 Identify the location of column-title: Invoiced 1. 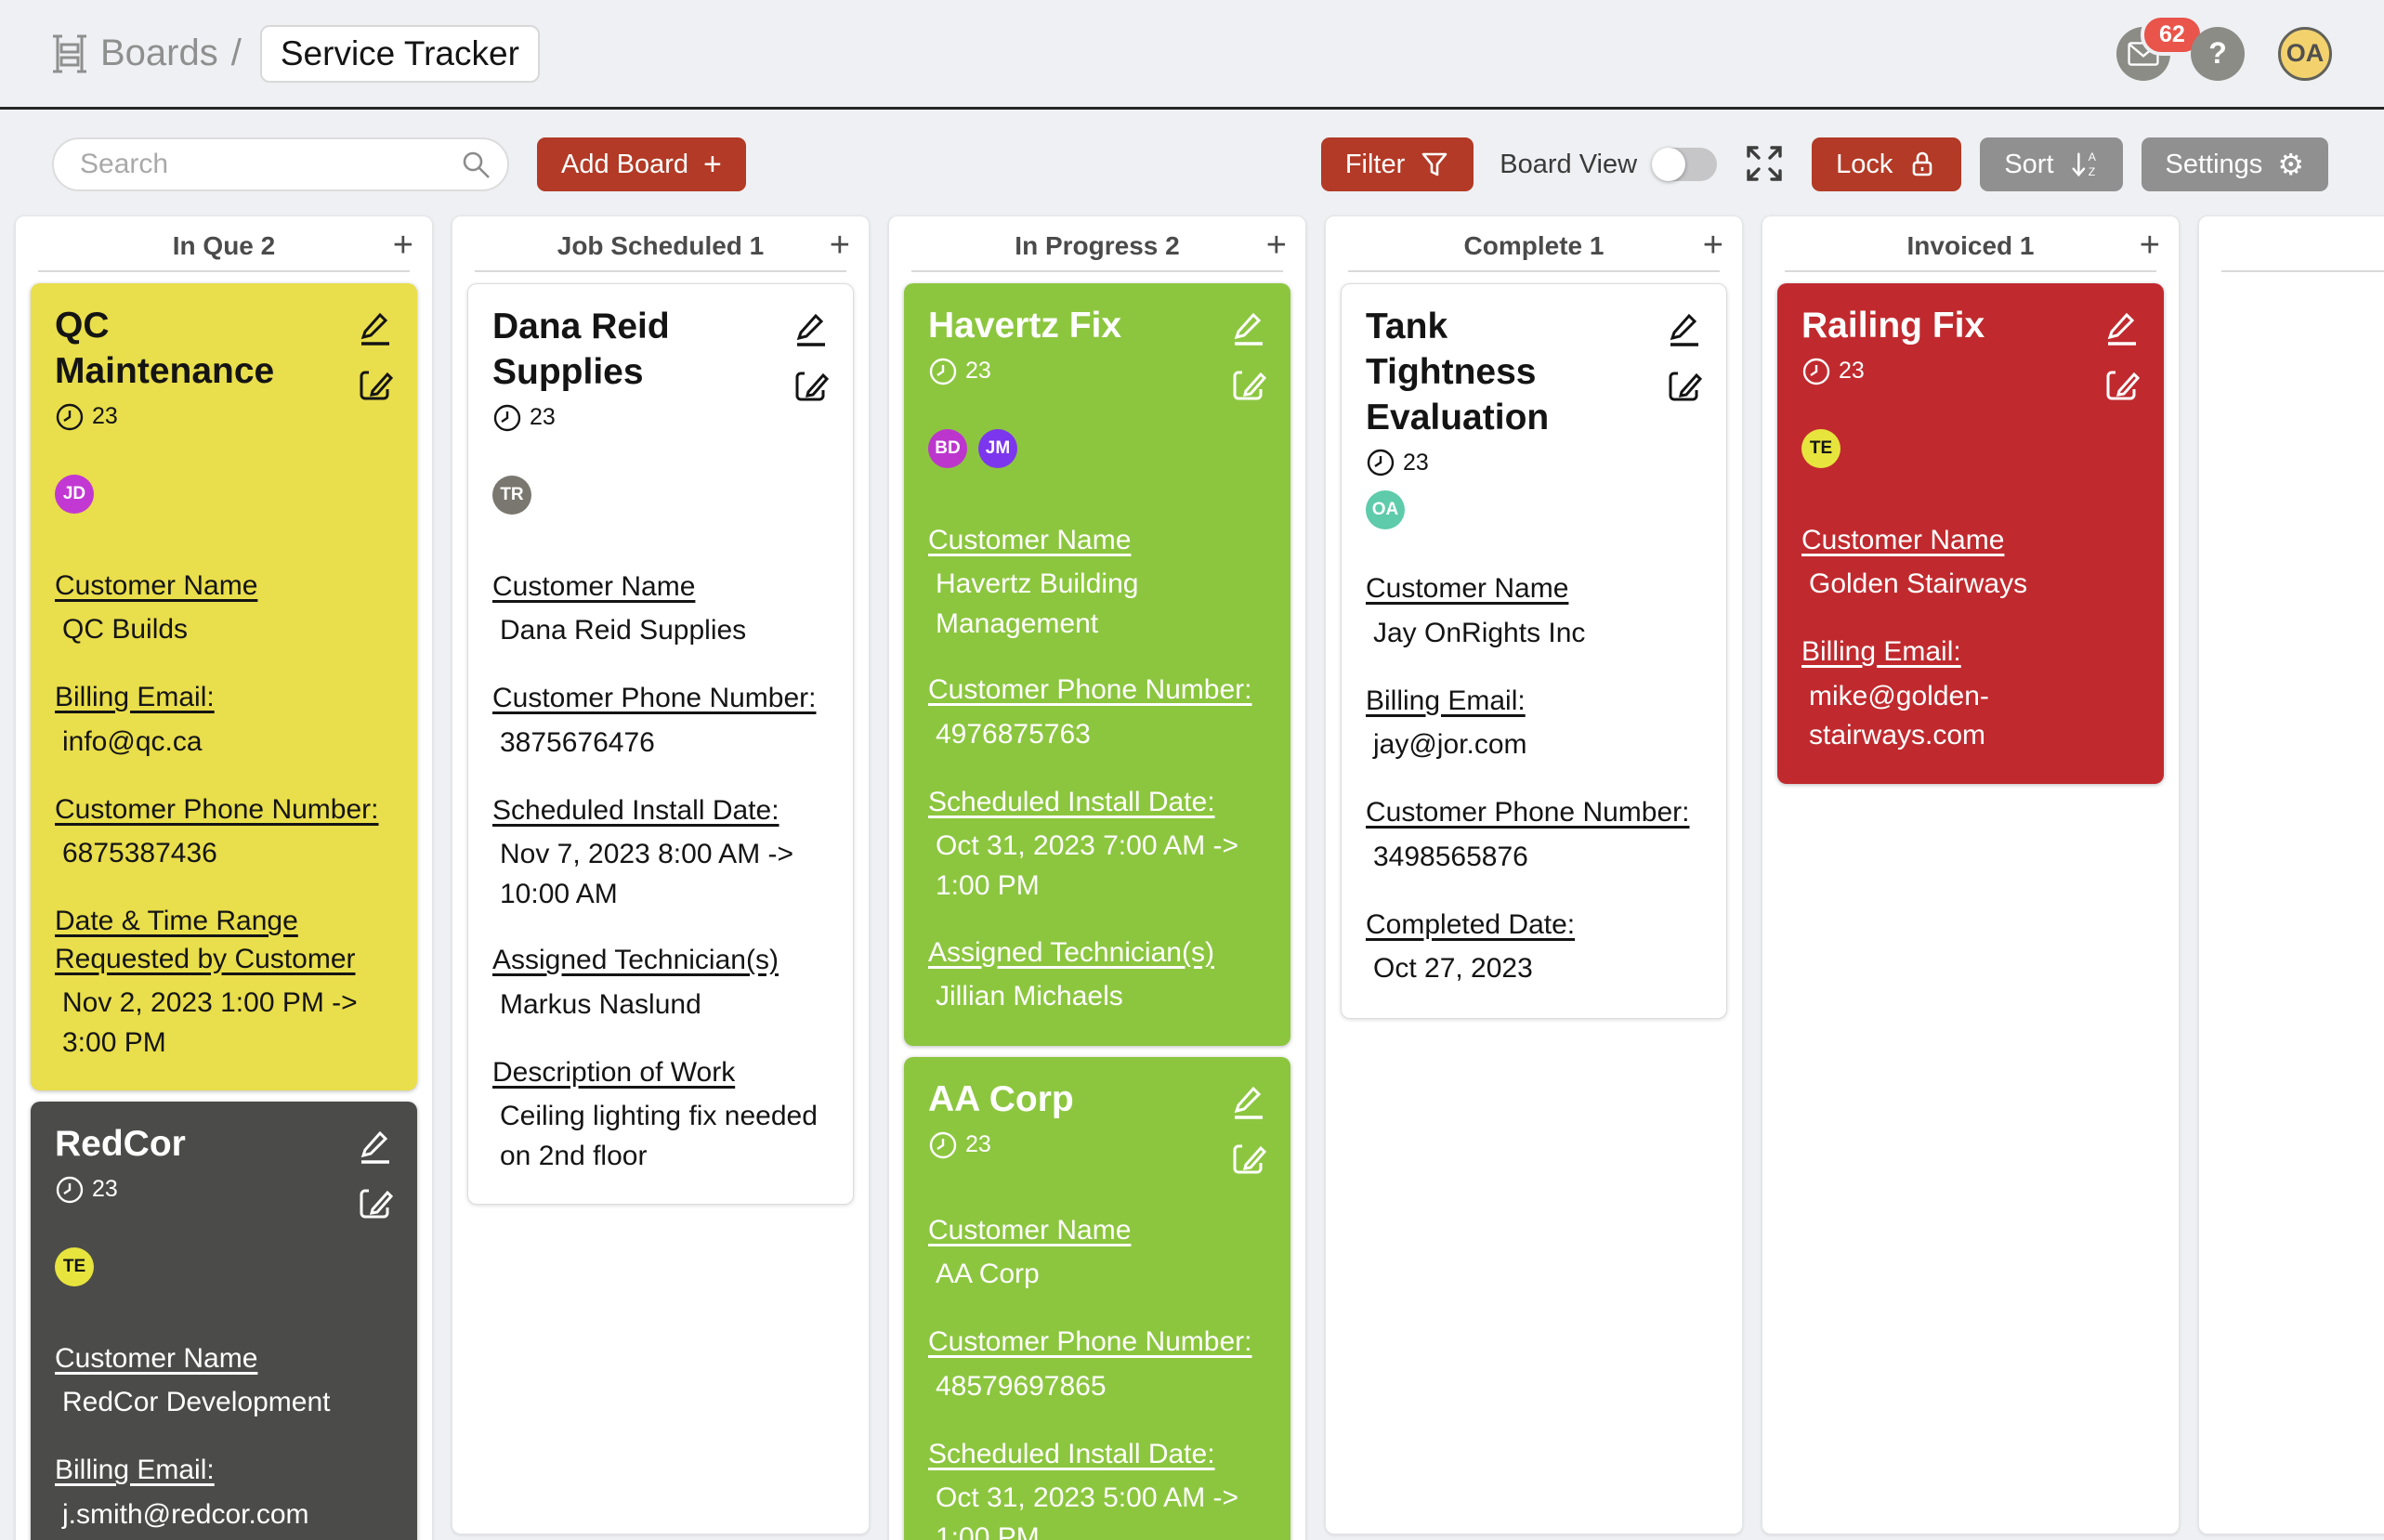
(1970, 245).